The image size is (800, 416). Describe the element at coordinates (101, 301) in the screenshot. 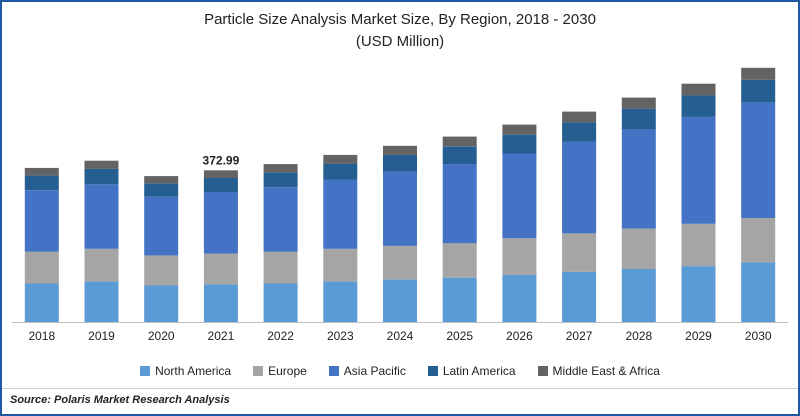

I see `bar-north-america-2019` at that location.